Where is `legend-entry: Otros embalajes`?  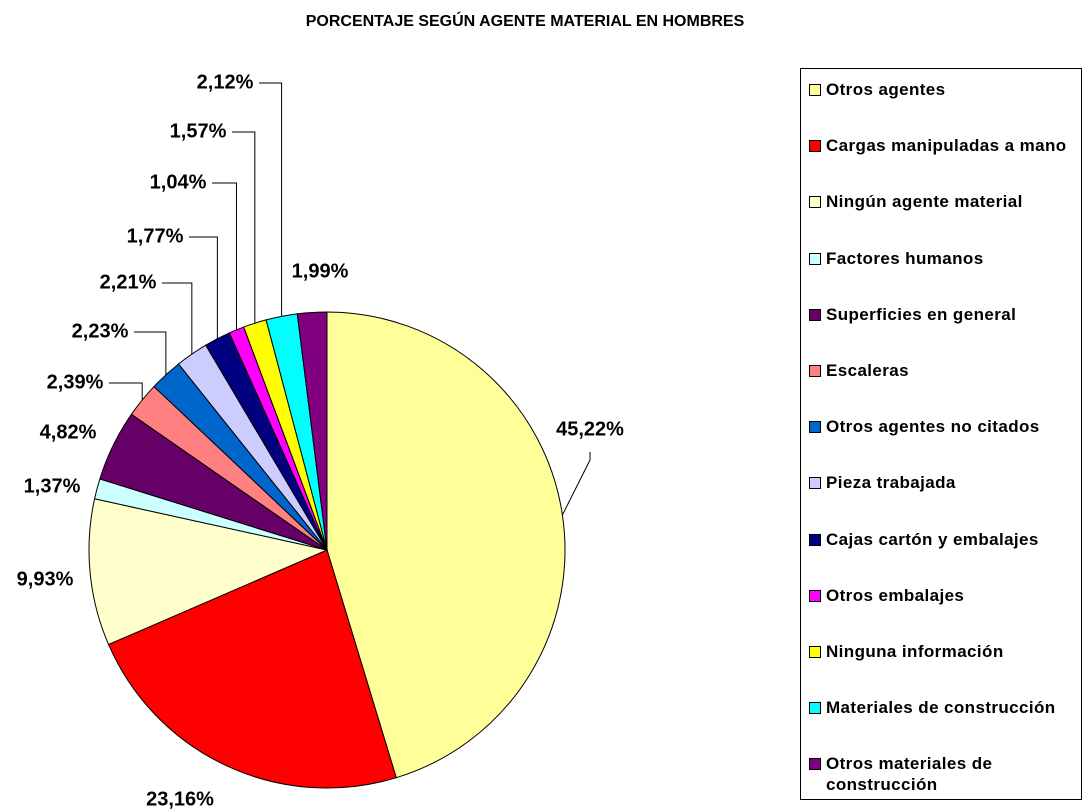
legend-entry: Otros embalajes is located at coordinates (944, 595).